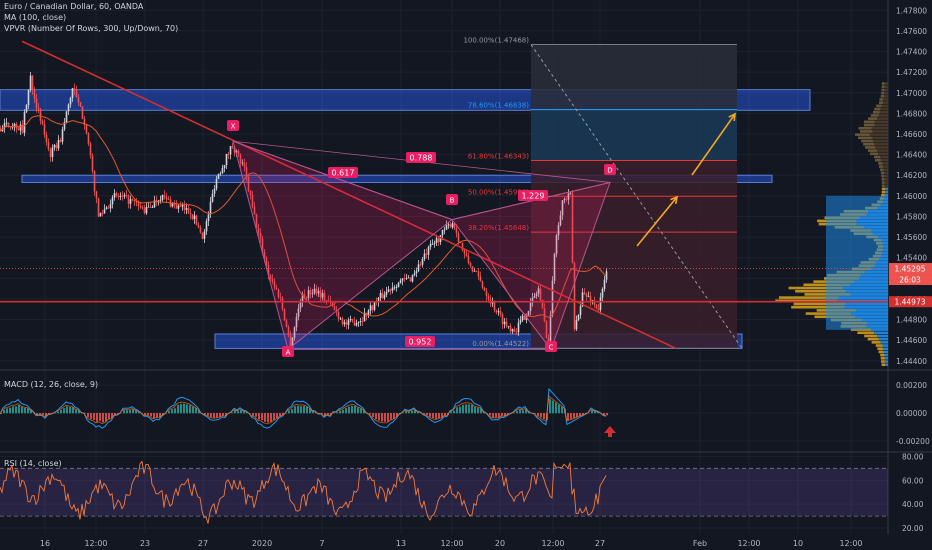  I want to click on vpvr-indicator-label: VPVR (Number Of Rows, 300, Up/Down, 70), so click(91, 28).